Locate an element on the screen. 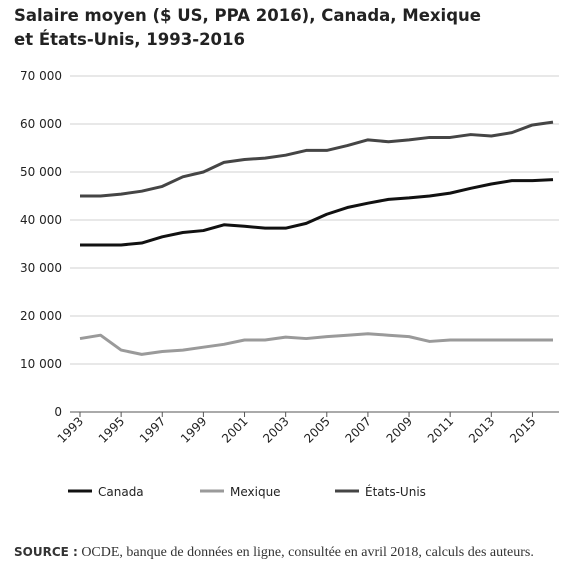 The width and height of the screenshot is (586, 584). x-tick-label: 2007 is located at coordinates (358, 429).